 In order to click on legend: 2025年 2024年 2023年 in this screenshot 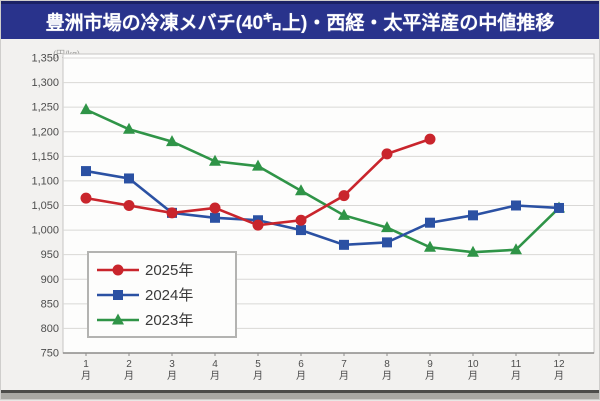, I will do `click(162, 294)`.